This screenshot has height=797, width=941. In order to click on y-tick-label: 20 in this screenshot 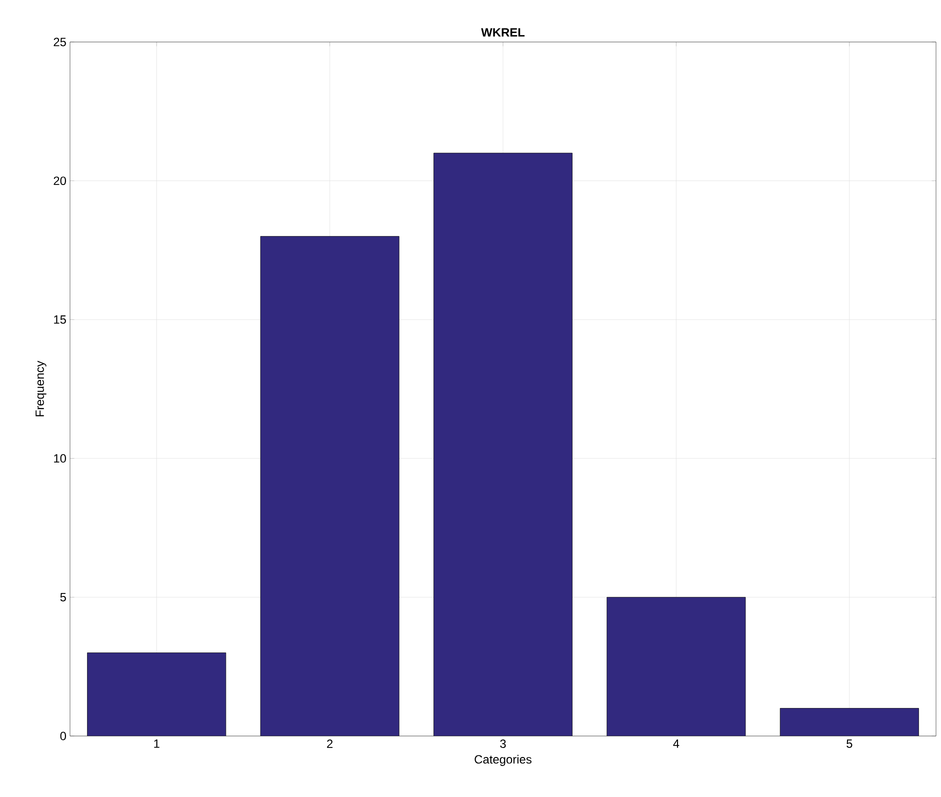, I will do `click(60, 181)`.